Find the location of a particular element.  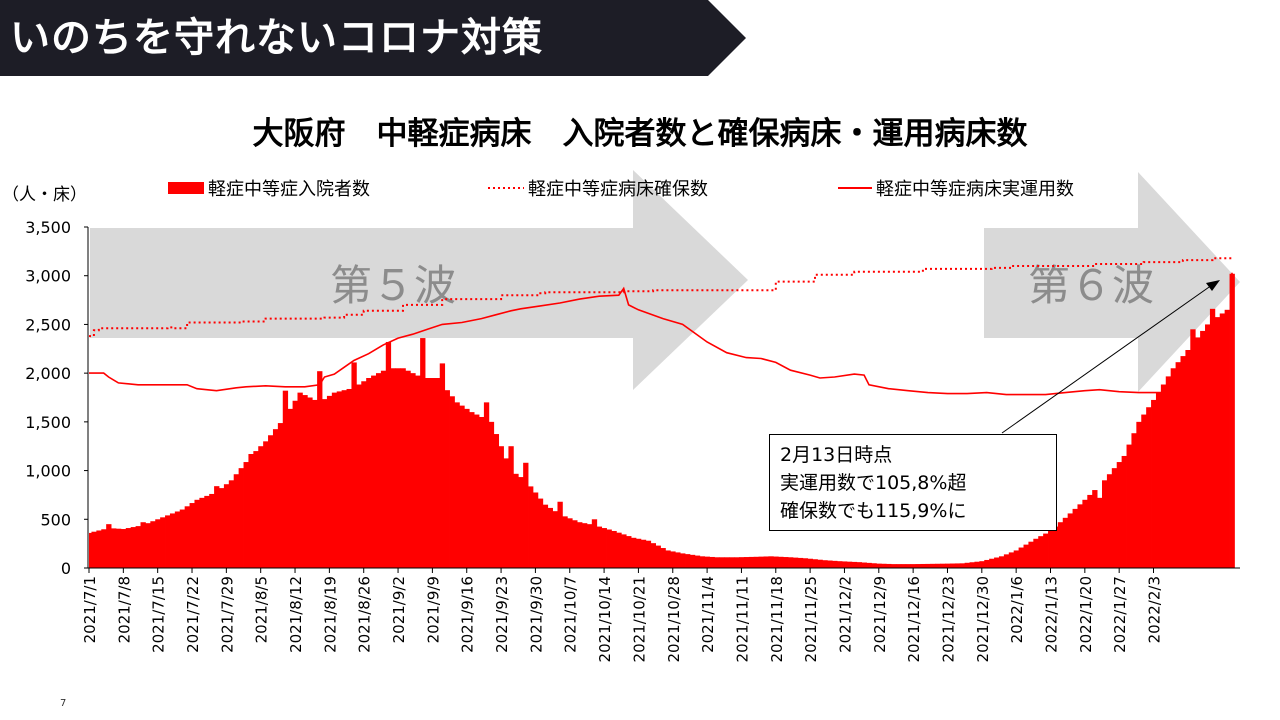

legend-label-capacity: 軽症中等症病床確保数 is located at coordinates (618, 189).